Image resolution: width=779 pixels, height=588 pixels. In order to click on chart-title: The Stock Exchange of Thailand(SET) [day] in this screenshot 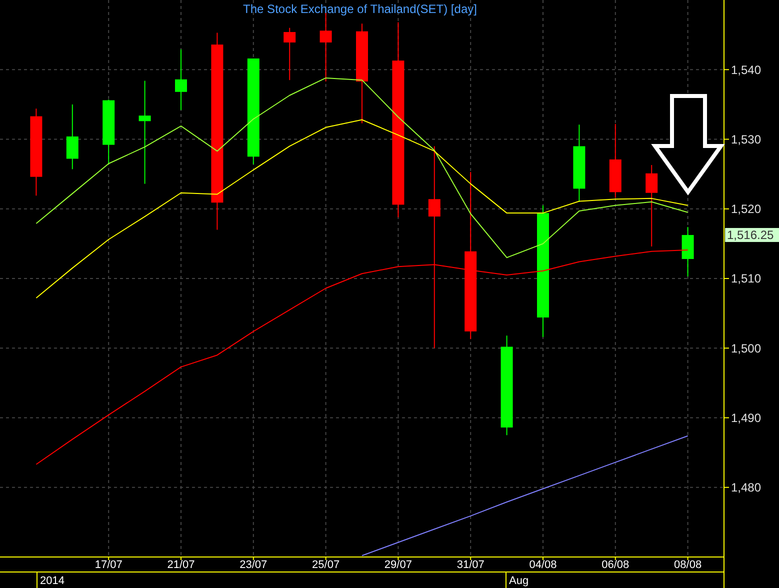, I will do `click(360, 9)`.